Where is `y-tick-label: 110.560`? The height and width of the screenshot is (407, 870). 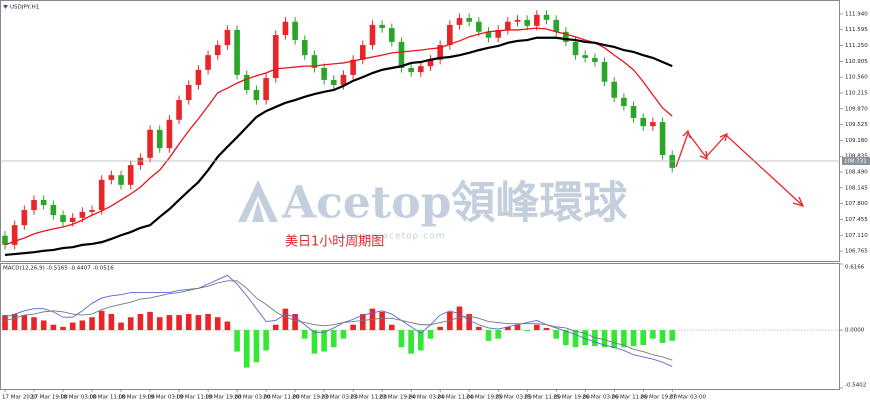 y-tick-label: 110.560 is located at coordinates (856, 78).